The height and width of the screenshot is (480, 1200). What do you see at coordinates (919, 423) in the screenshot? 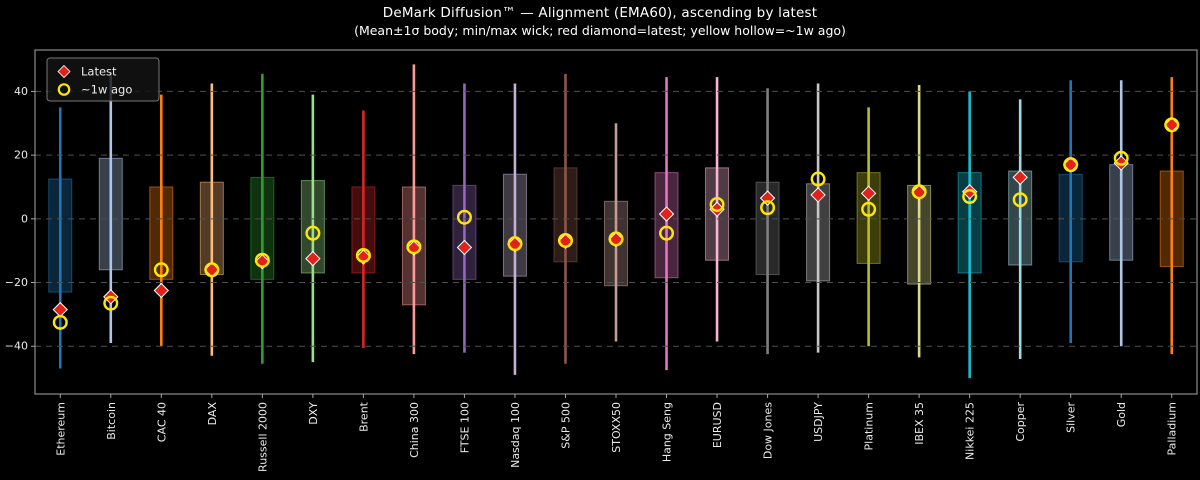
I see `x-tick-label-ibex-35: IBEX 35` at bounding box center [919, 423].